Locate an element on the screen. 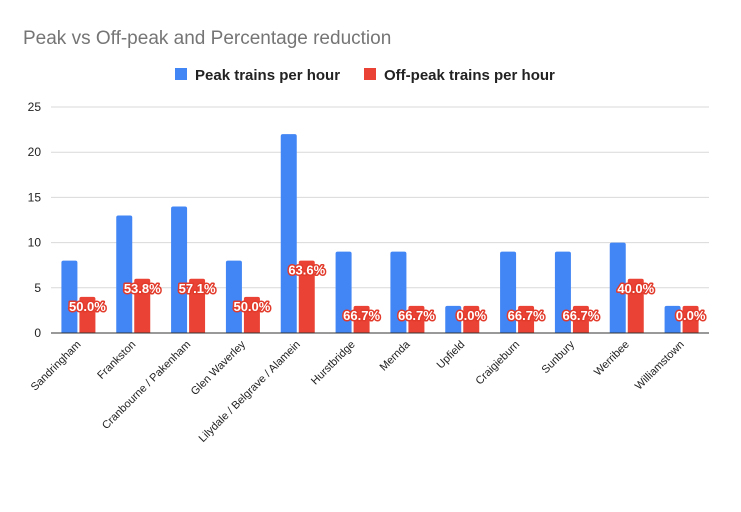 The image size is (741, 512). x-category-label: Mernda is located at coordinates (395, 355).